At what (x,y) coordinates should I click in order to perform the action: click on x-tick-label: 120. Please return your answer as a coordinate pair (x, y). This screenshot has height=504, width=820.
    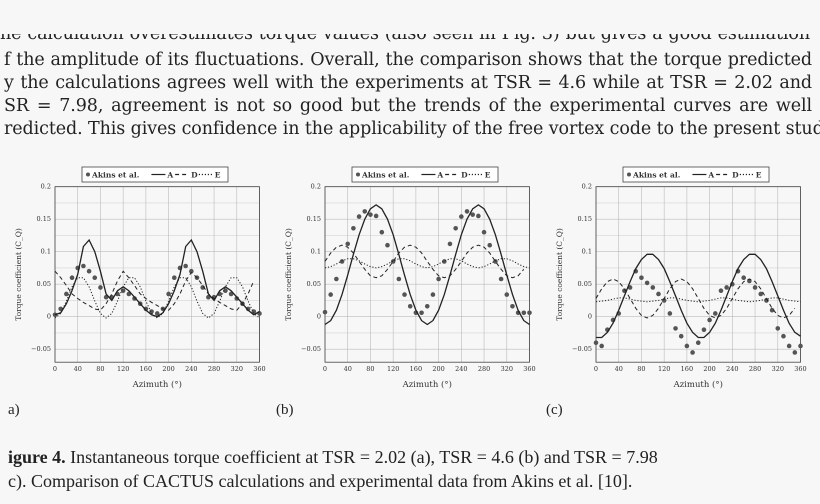
    Looking at the image, I should click on (123, 369).